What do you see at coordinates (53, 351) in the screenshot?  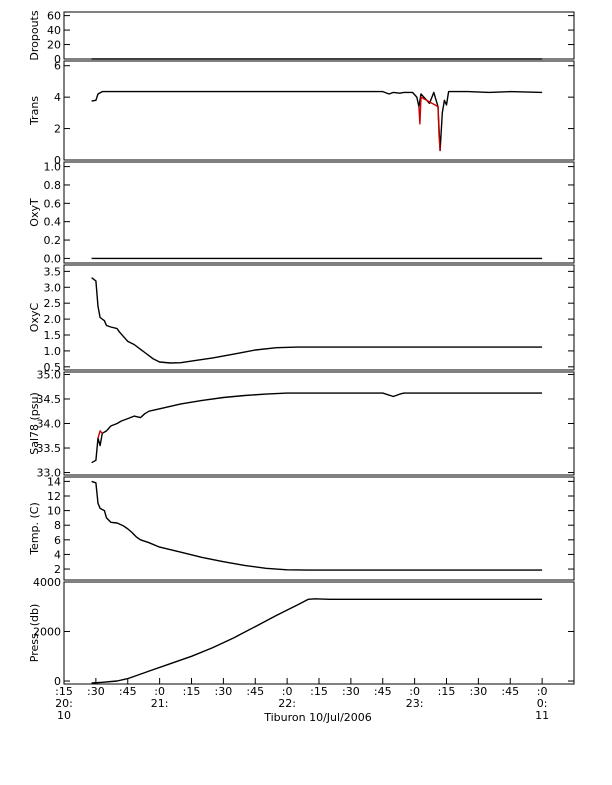 I see `y-tick-label-3-1: 1.0` at bounding box center [53, 351].